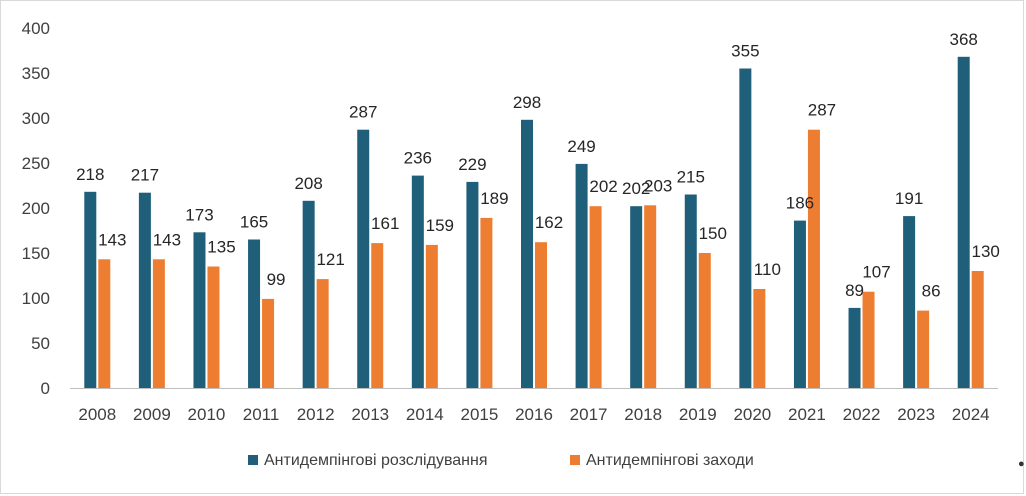  What do you see at coordinates (909, 198) in the screenshot?
I see `data-label-investigations: 191` at bounding box center [909, 198].